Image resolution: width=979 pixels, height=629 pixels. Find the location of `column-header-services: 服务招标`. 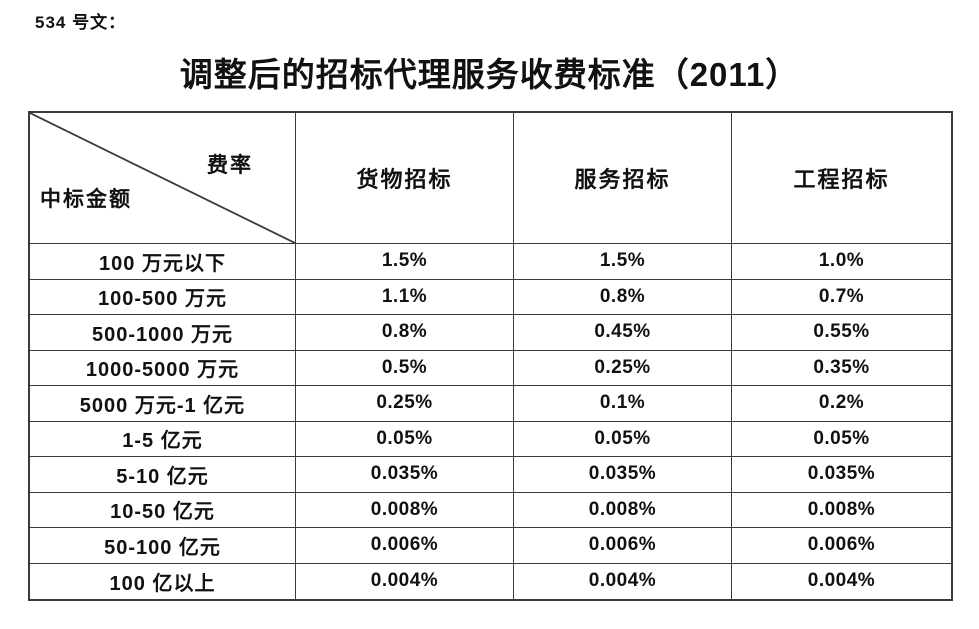

column-header-services: 服务招标 is located at coordinates (623, 178).